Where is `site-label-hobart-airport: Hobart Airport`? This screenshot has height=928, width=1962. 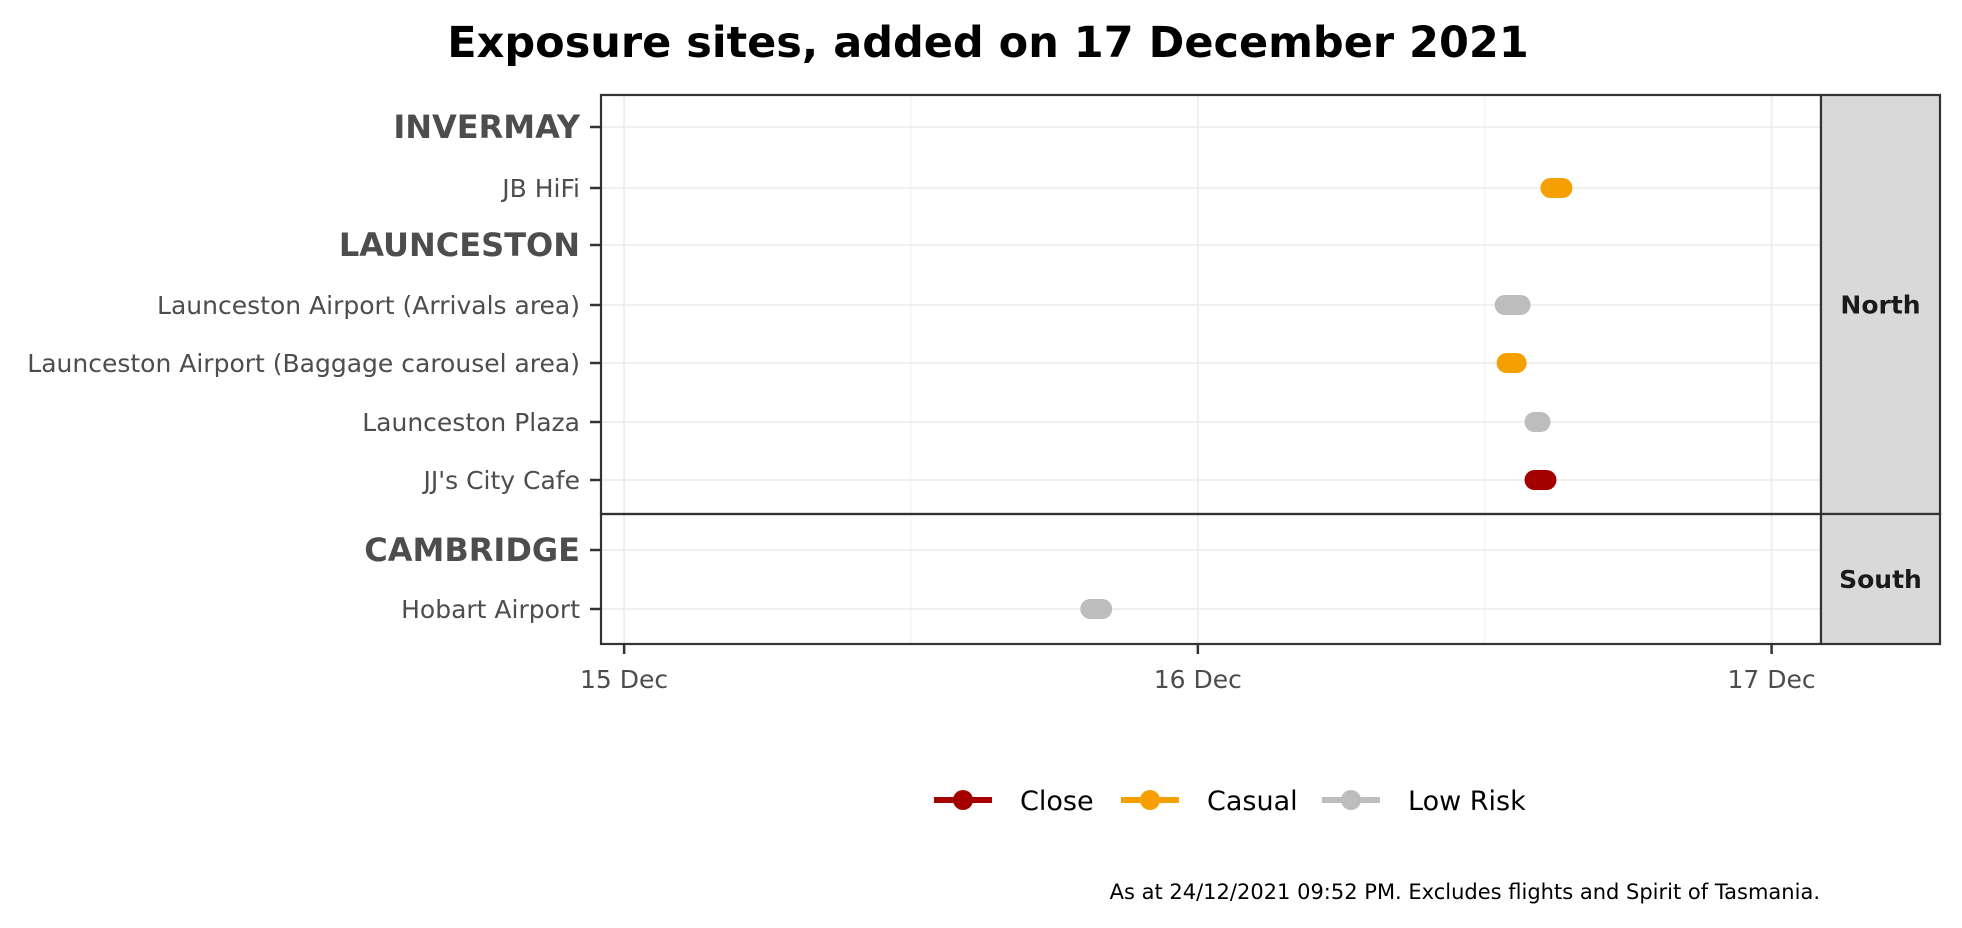 site-label-hobart-airport: Hobart Airport is located at coordinates (490, 609).